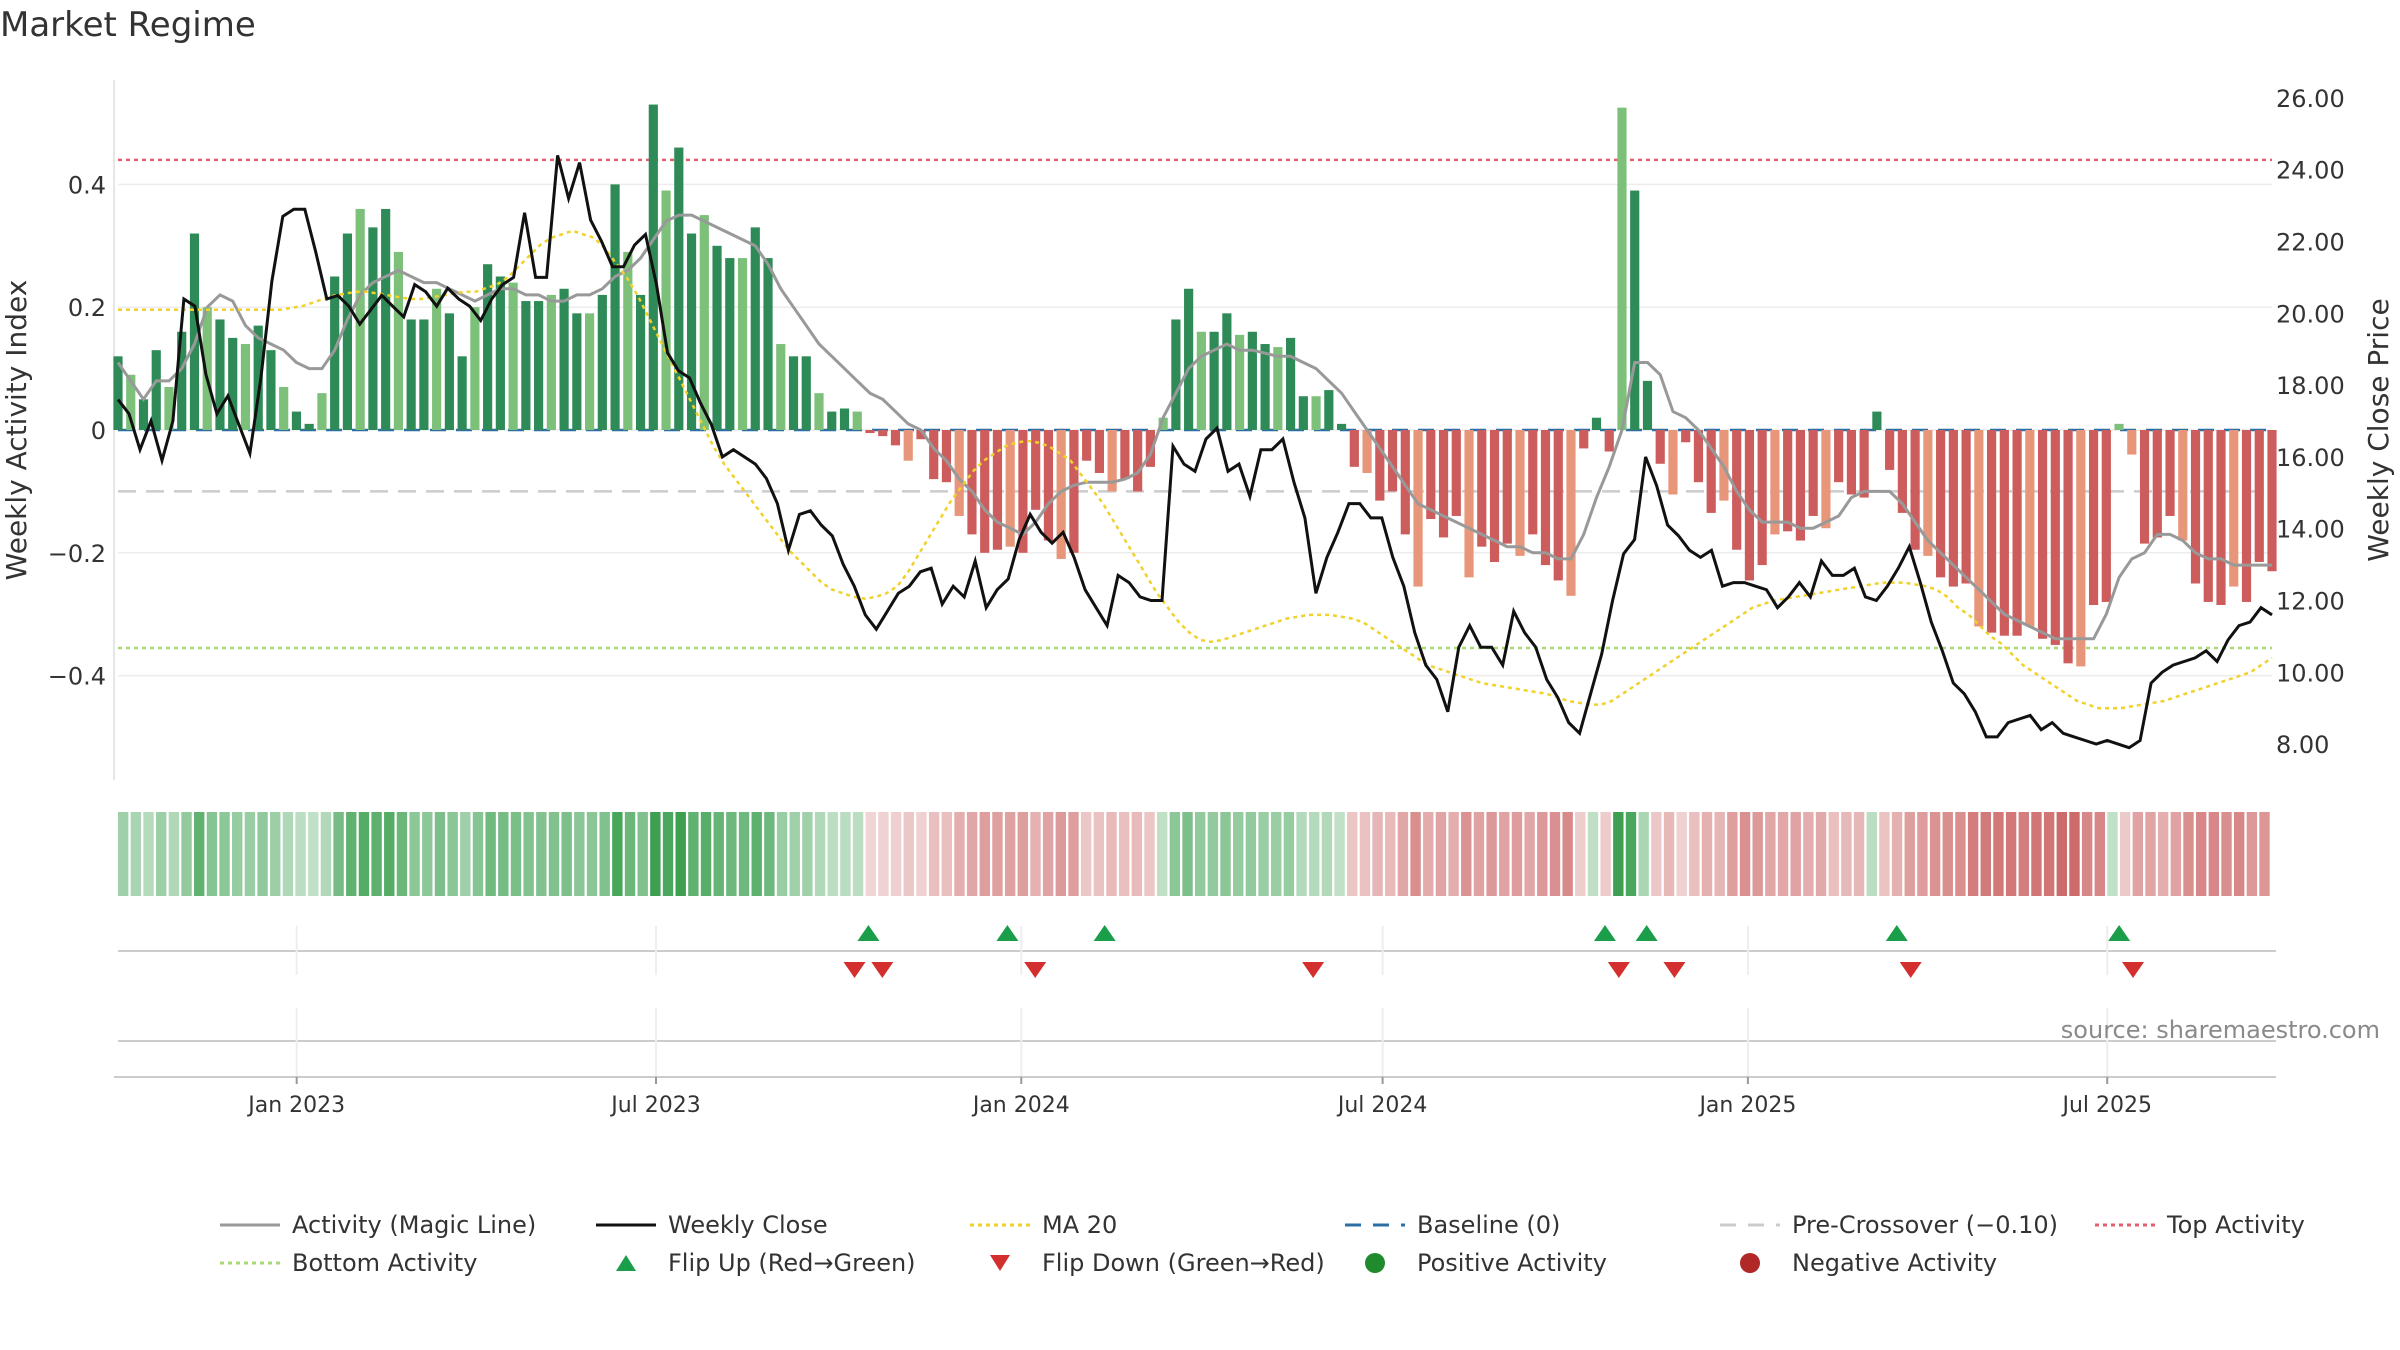 The height and width of the screenshot is (1350, 2400). I want to click on legend-item: Pre-Crossover (−0.10), so click(1889, 1225).